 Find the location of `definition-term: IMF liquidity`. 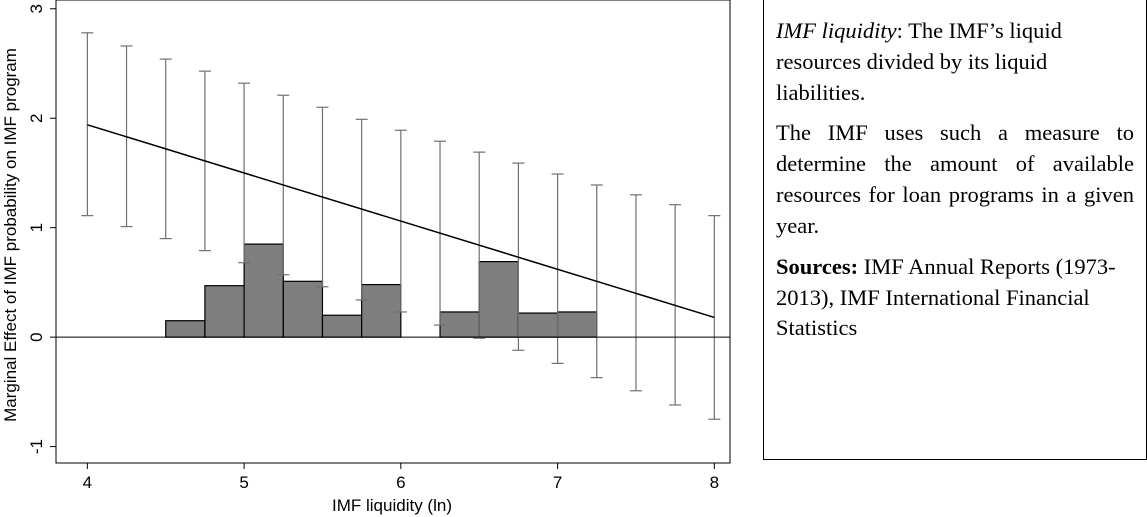

definition-term: IMF liquidity is located at coordinates (836, 30).